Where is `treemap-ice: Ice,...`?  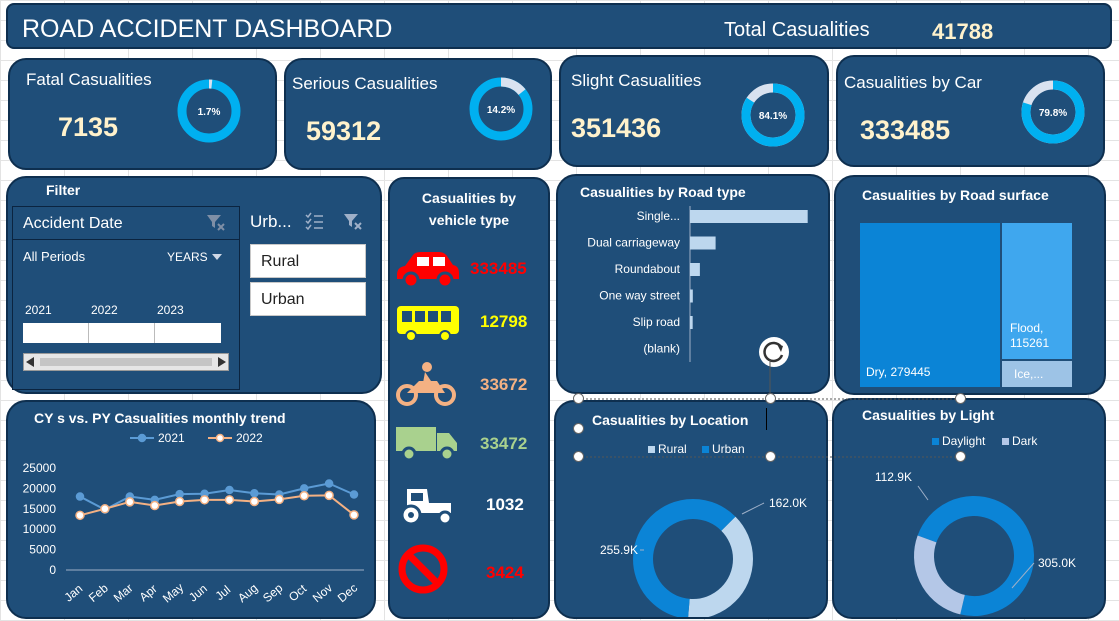 treemap-ice: Ice,... is located at coordinates (1037, 374).